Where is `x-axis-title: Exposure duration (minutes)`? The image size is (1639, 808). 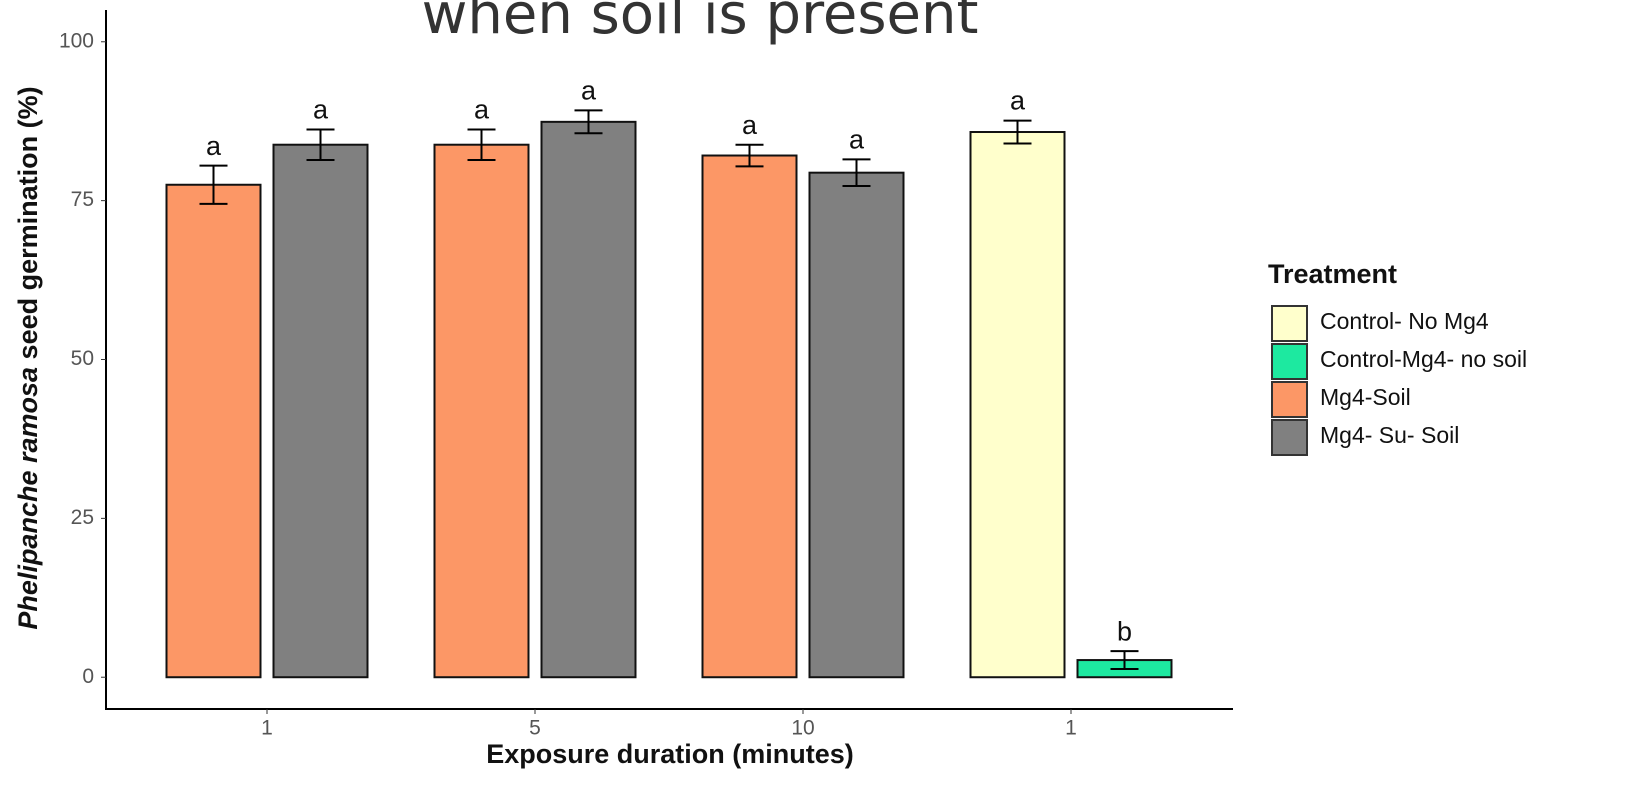
x-axis-title: Exposure duration (minutes) is located at coordinates (670, 754).